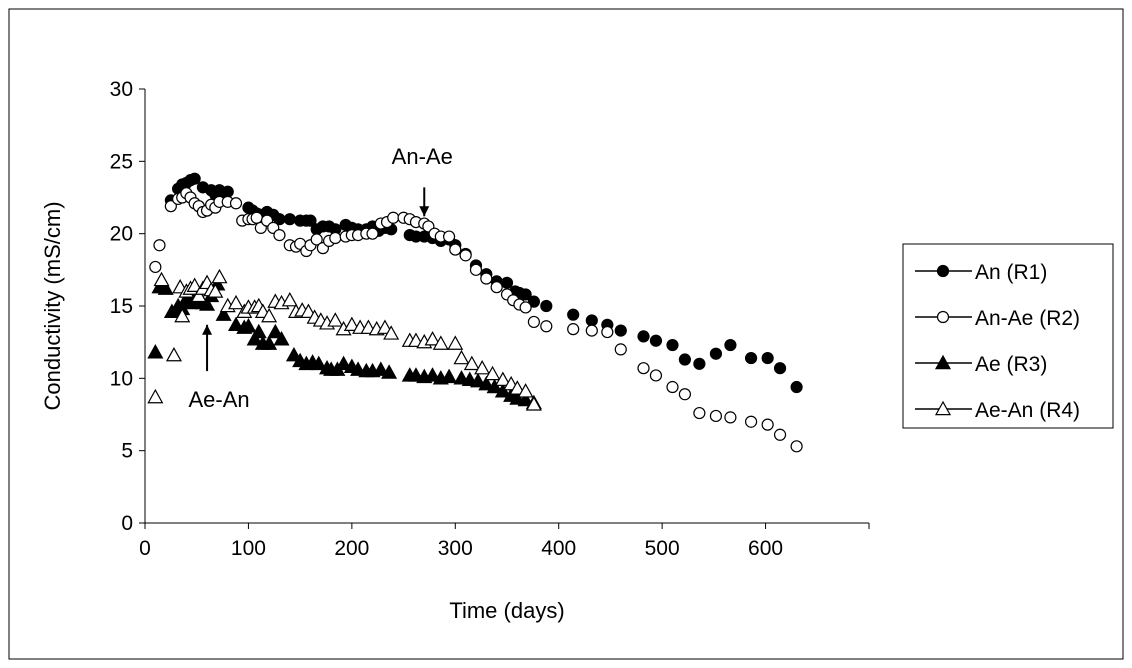  What do you see at coordinates (248, 548) in the screenshot?
I see `x-tick-label: 100` at bounding box center [248, 548].